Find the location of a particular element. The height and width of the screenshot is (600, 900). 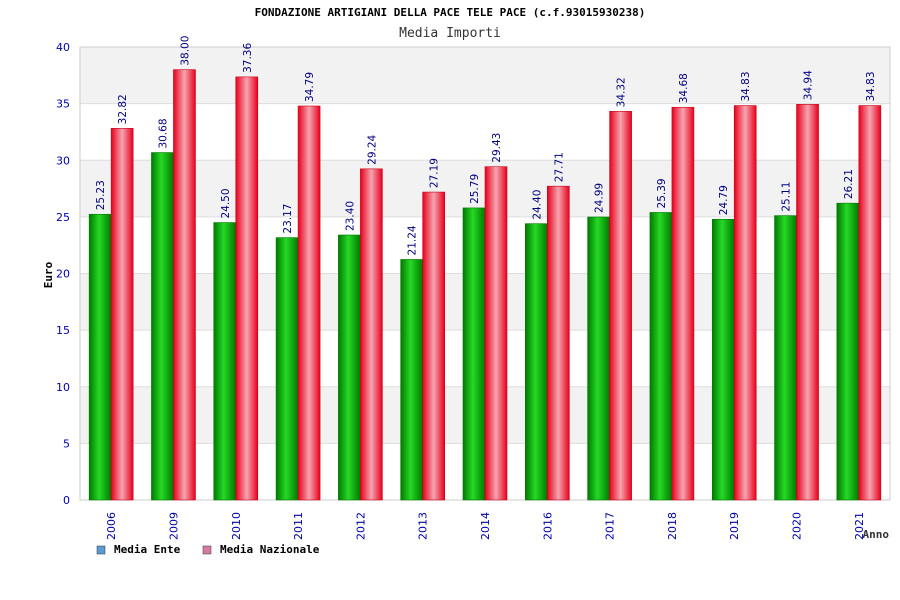

chart-subtitle: Media Importi is located at coordinates (450, 33).